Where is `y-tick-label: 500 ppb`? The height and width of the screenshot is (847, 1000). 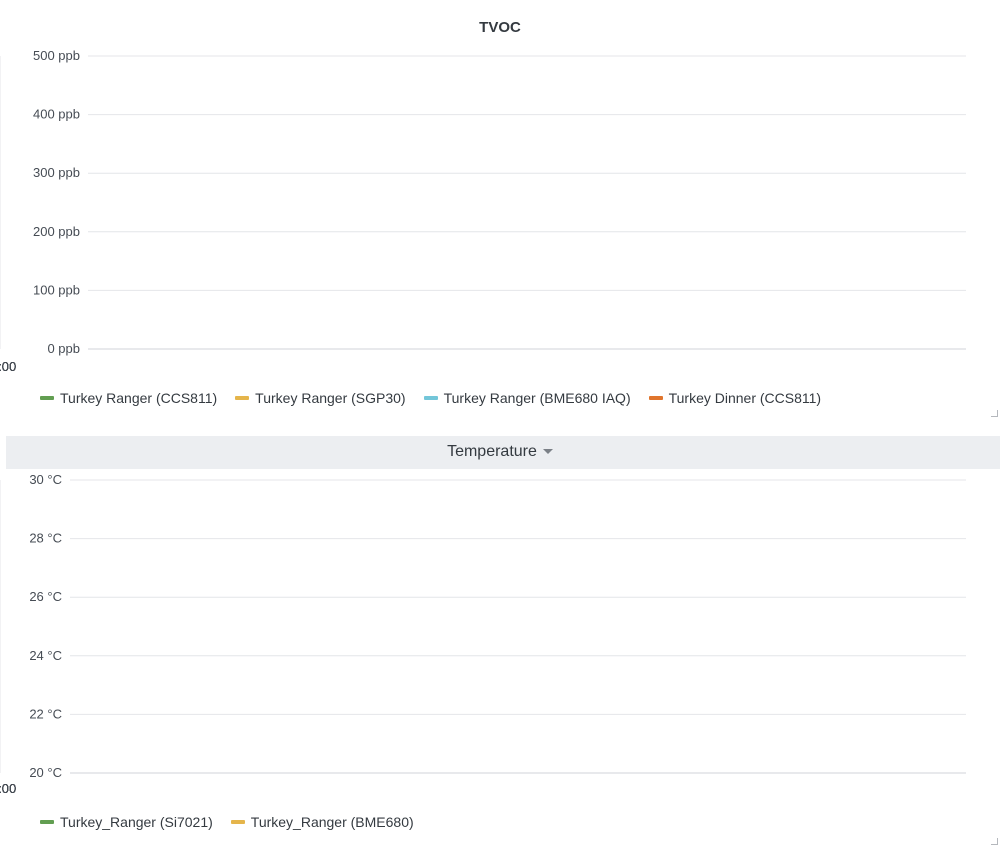 y-tick-label: 500 ppb is located at coordinates (56, 55).